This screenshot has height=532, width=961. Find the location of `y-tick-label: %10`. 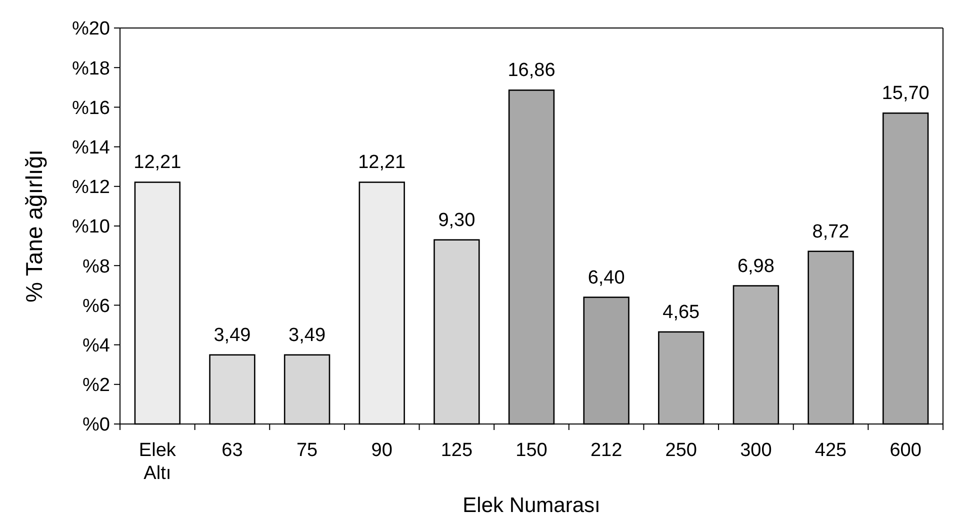

y-tick-label: %10 is located at coordinates (91, 227).